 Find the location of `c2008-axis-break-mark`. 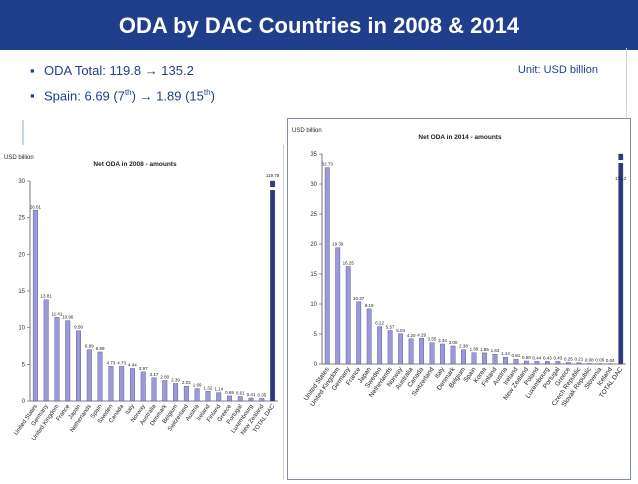

c2008-axis-break-mark is located at coordinates (272, 188).